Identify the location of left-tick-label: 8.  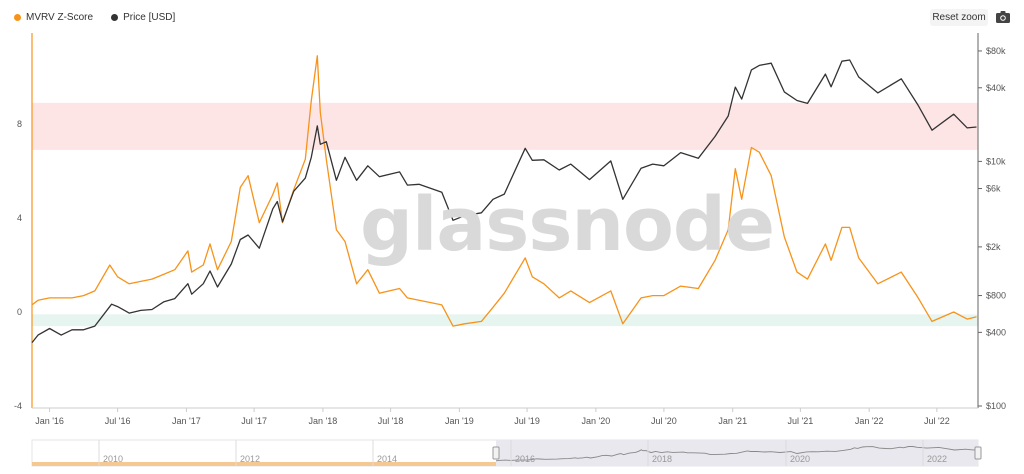
(19, 124).